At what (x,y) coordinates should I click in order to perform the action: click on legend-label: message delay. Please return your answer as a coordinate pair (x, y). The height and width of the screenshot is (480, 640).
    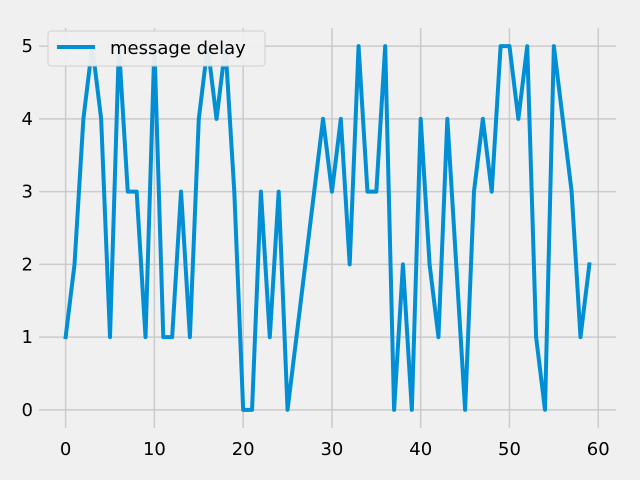
    Looking at the image, I should click on (178, 48).